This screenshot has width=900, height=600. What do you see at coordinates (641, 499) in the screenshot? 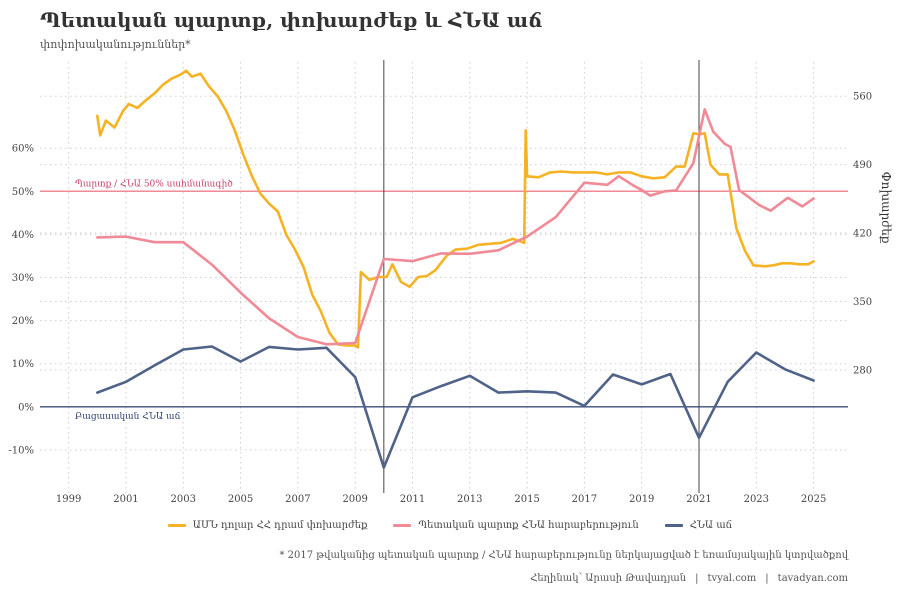
I see `x-tick-label: 2019` at bounding box center [641, 499].